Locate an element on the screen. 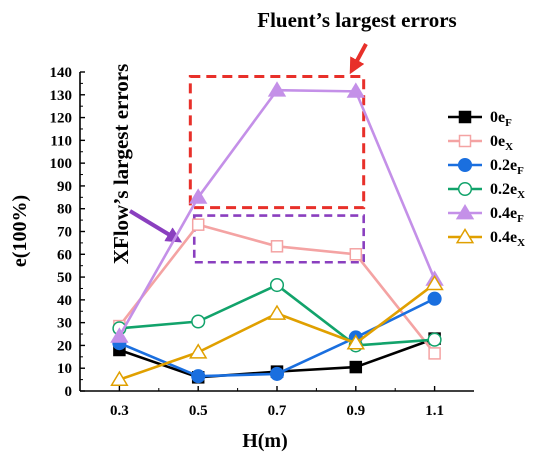  legend-label: 0.2eX is located at coordinates (507, 191).